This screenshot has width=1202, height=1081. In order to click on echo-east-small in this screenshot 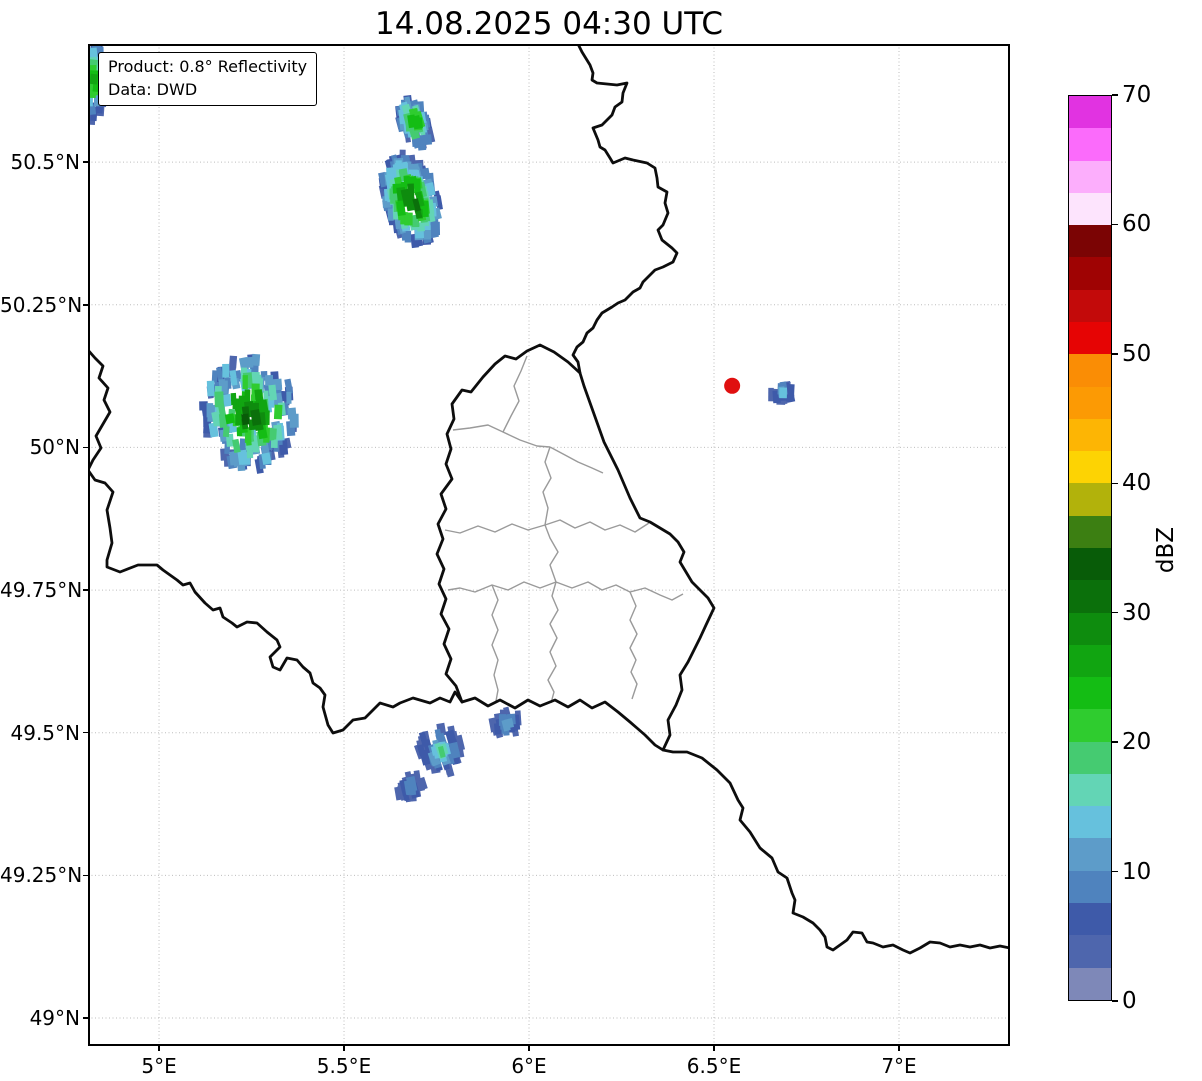, I will do `click(782, 392)`.